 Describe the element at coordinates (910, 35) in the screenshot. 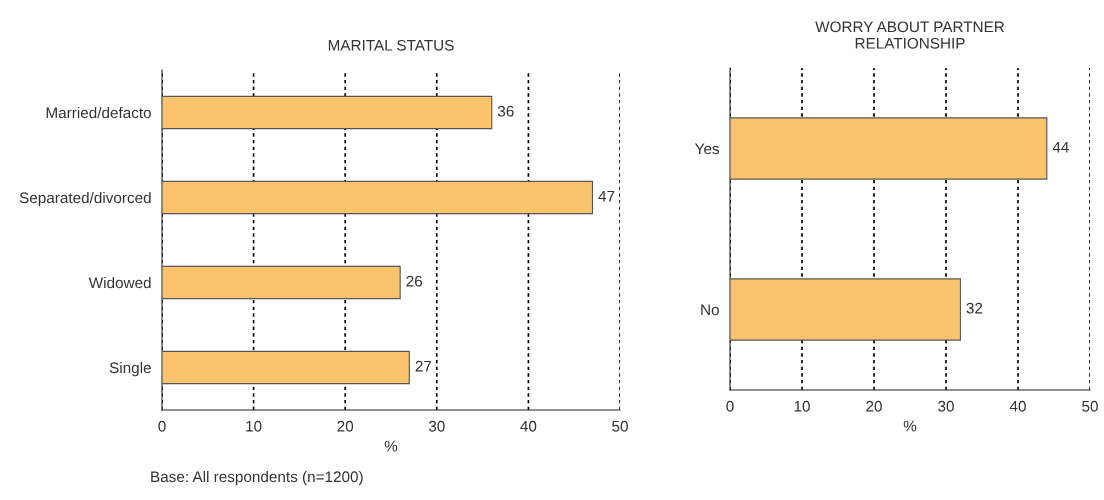

I see `chart-title: WORRY ABOUT PARTNER RELATIONSHIP` at that location.